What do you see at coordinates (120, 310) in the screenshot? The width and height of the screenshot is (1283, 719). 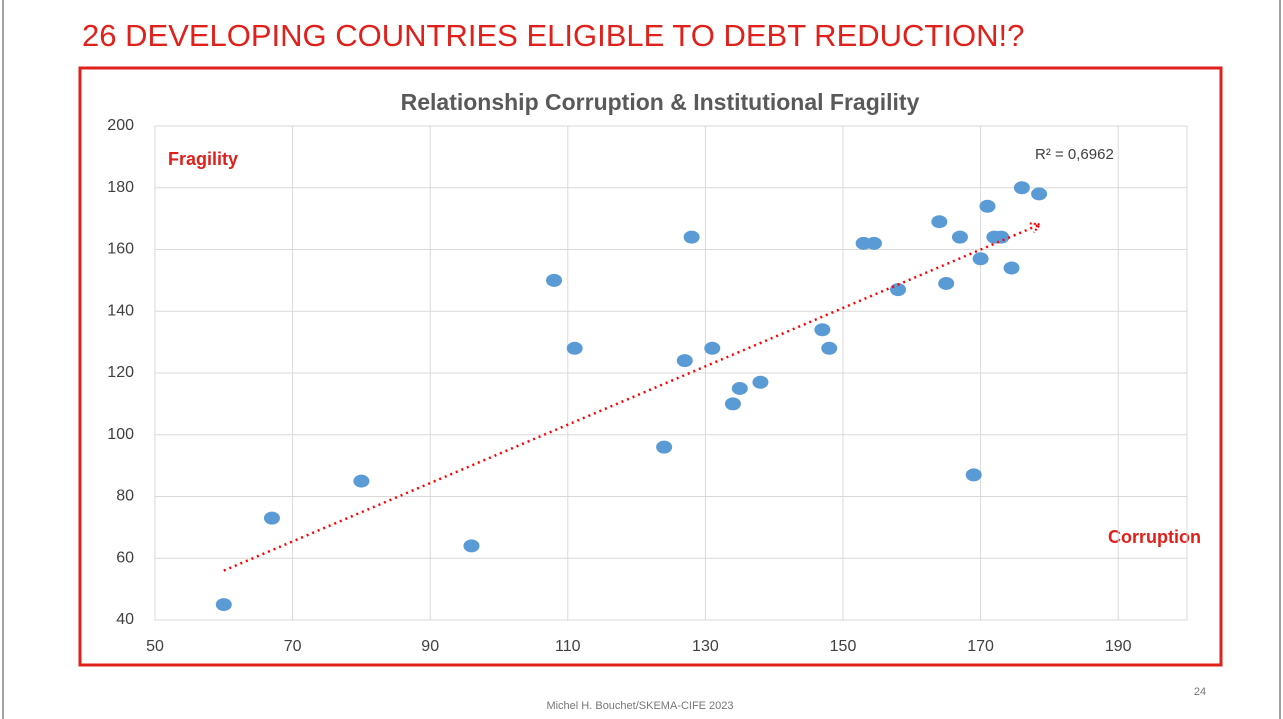 I see `y-tick-label: 140` at bounding box center [120, 310].